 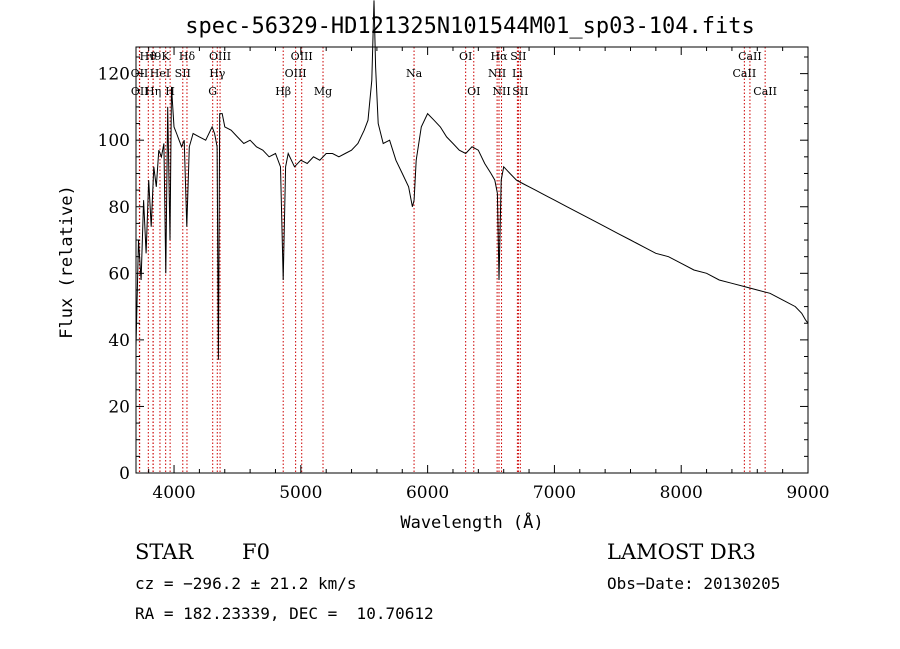 What do you see at coordinates (160, 73) in the screenshot?
I see `line-marker-label-4: HeI` at bounding box center [160, 73].